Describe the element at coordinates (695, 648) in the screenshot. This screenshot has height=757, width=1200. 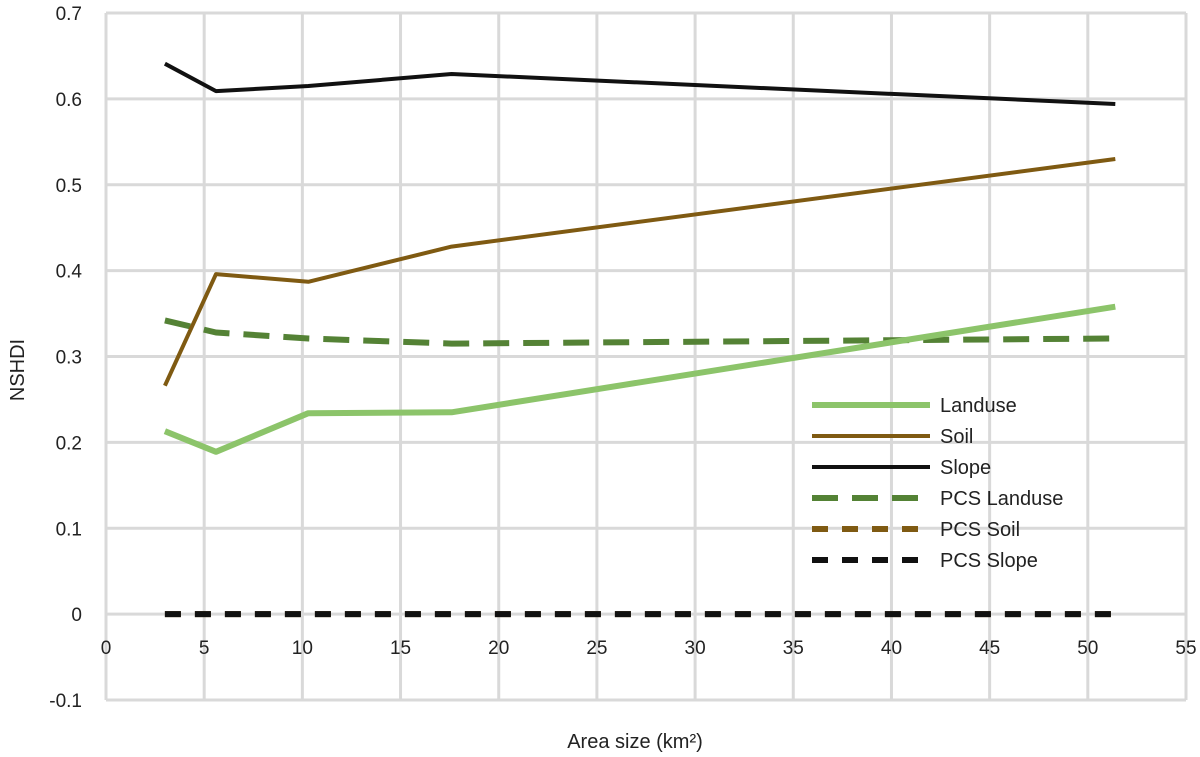
I see `x-tick-label: 30` at that location.